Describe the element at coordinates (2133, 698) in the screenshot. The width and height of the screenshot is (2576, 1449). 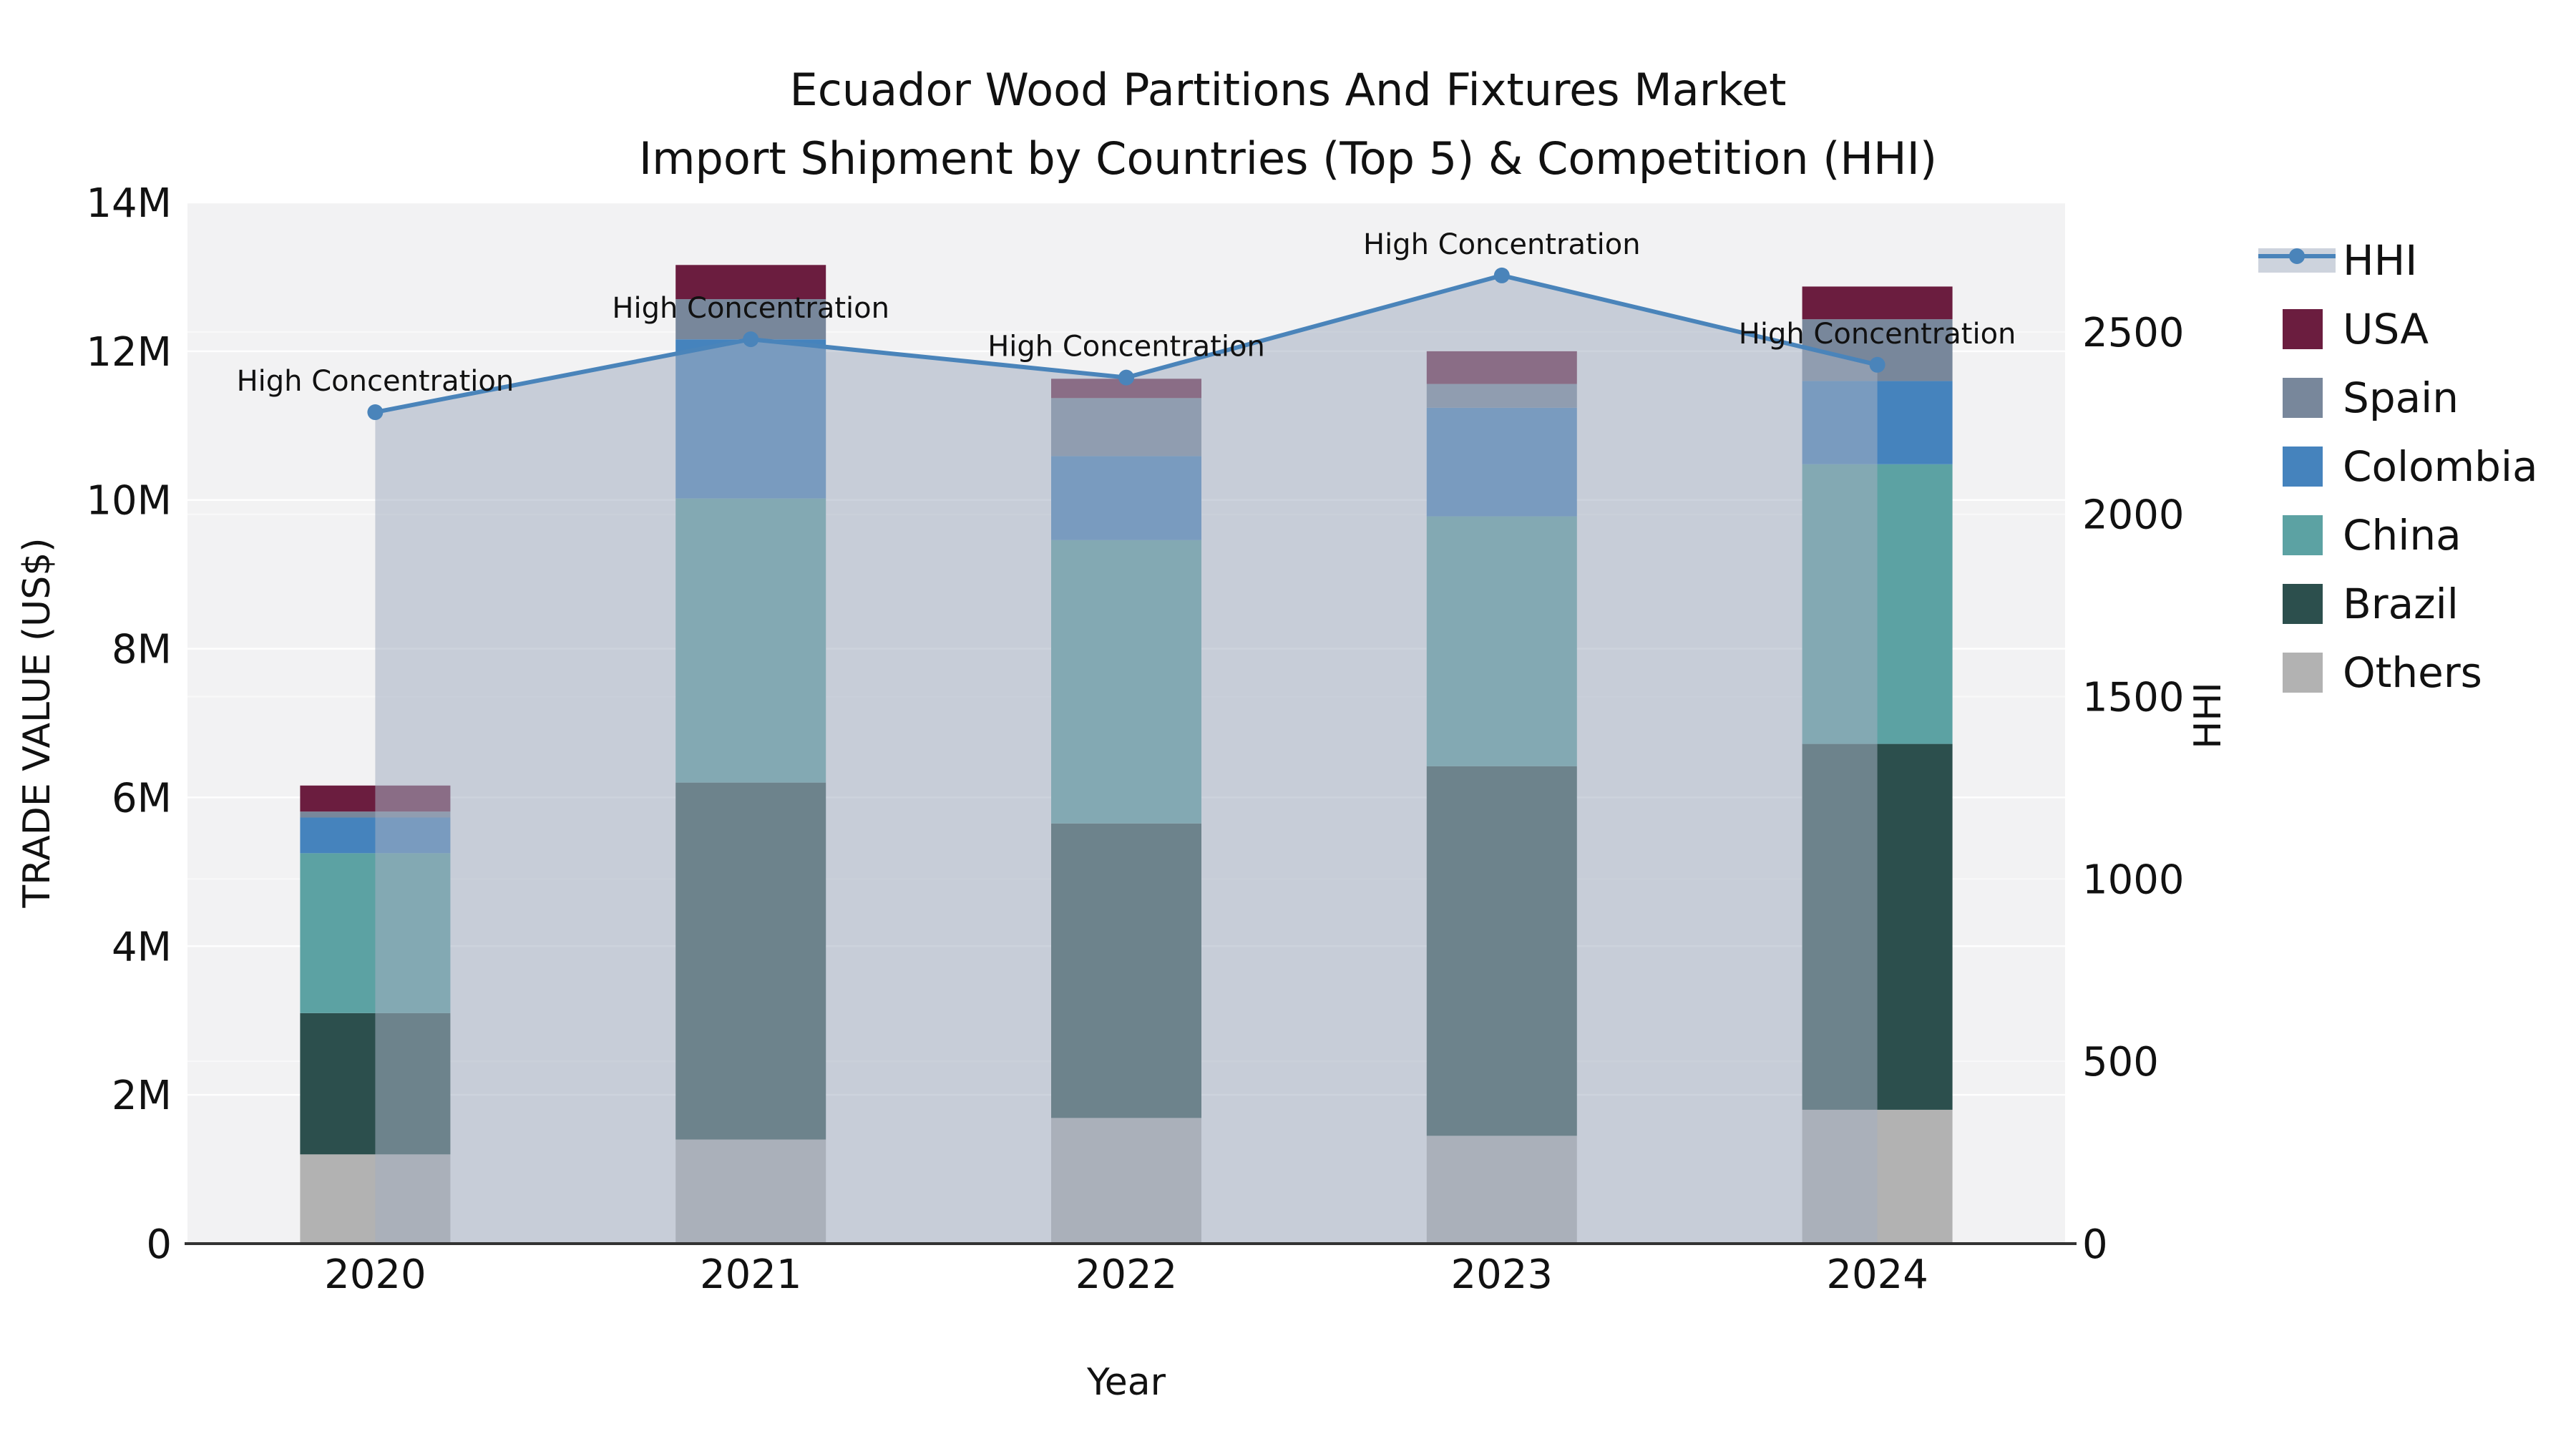
I see `right-tick-1500: 1500` at that location.